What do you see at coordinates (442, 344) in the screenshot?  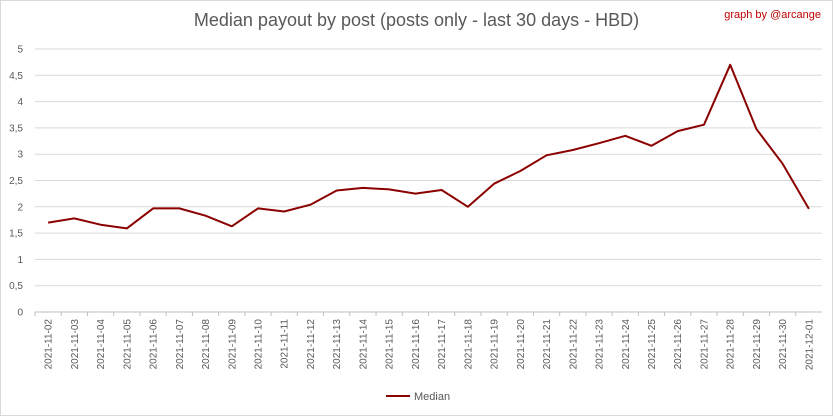 I see `x-tick-label: 2021-11-17` at bounding box center [442, 344].